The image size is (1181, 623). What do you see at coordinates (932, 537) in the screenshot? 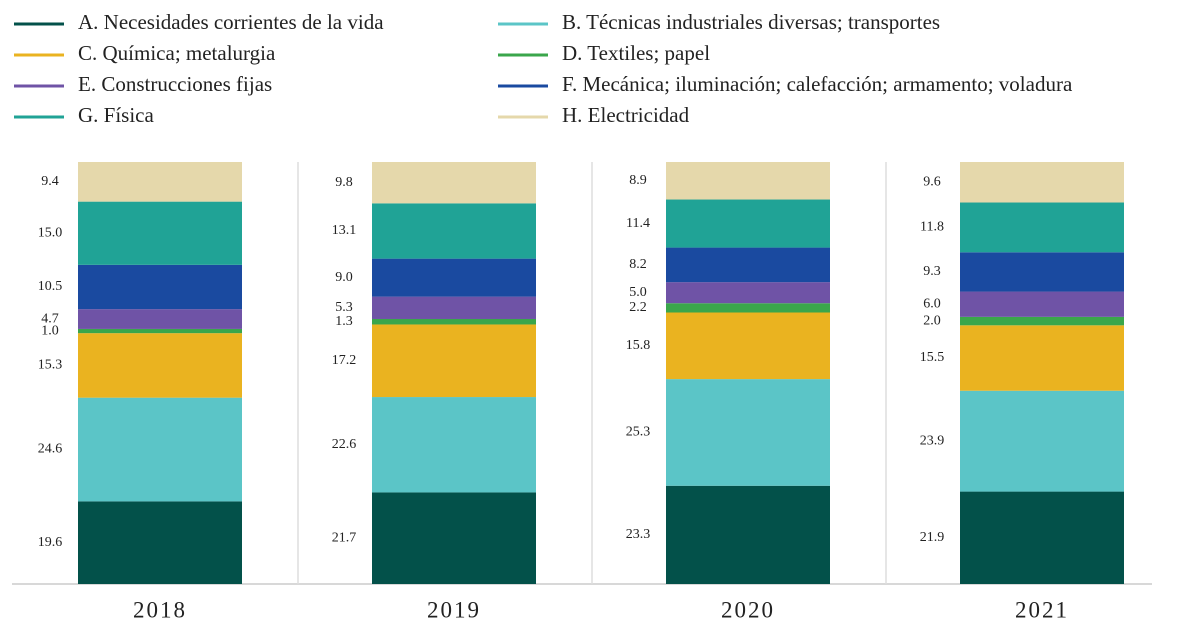
I see `value-label: 21.9` at bounding box center [932, 537].